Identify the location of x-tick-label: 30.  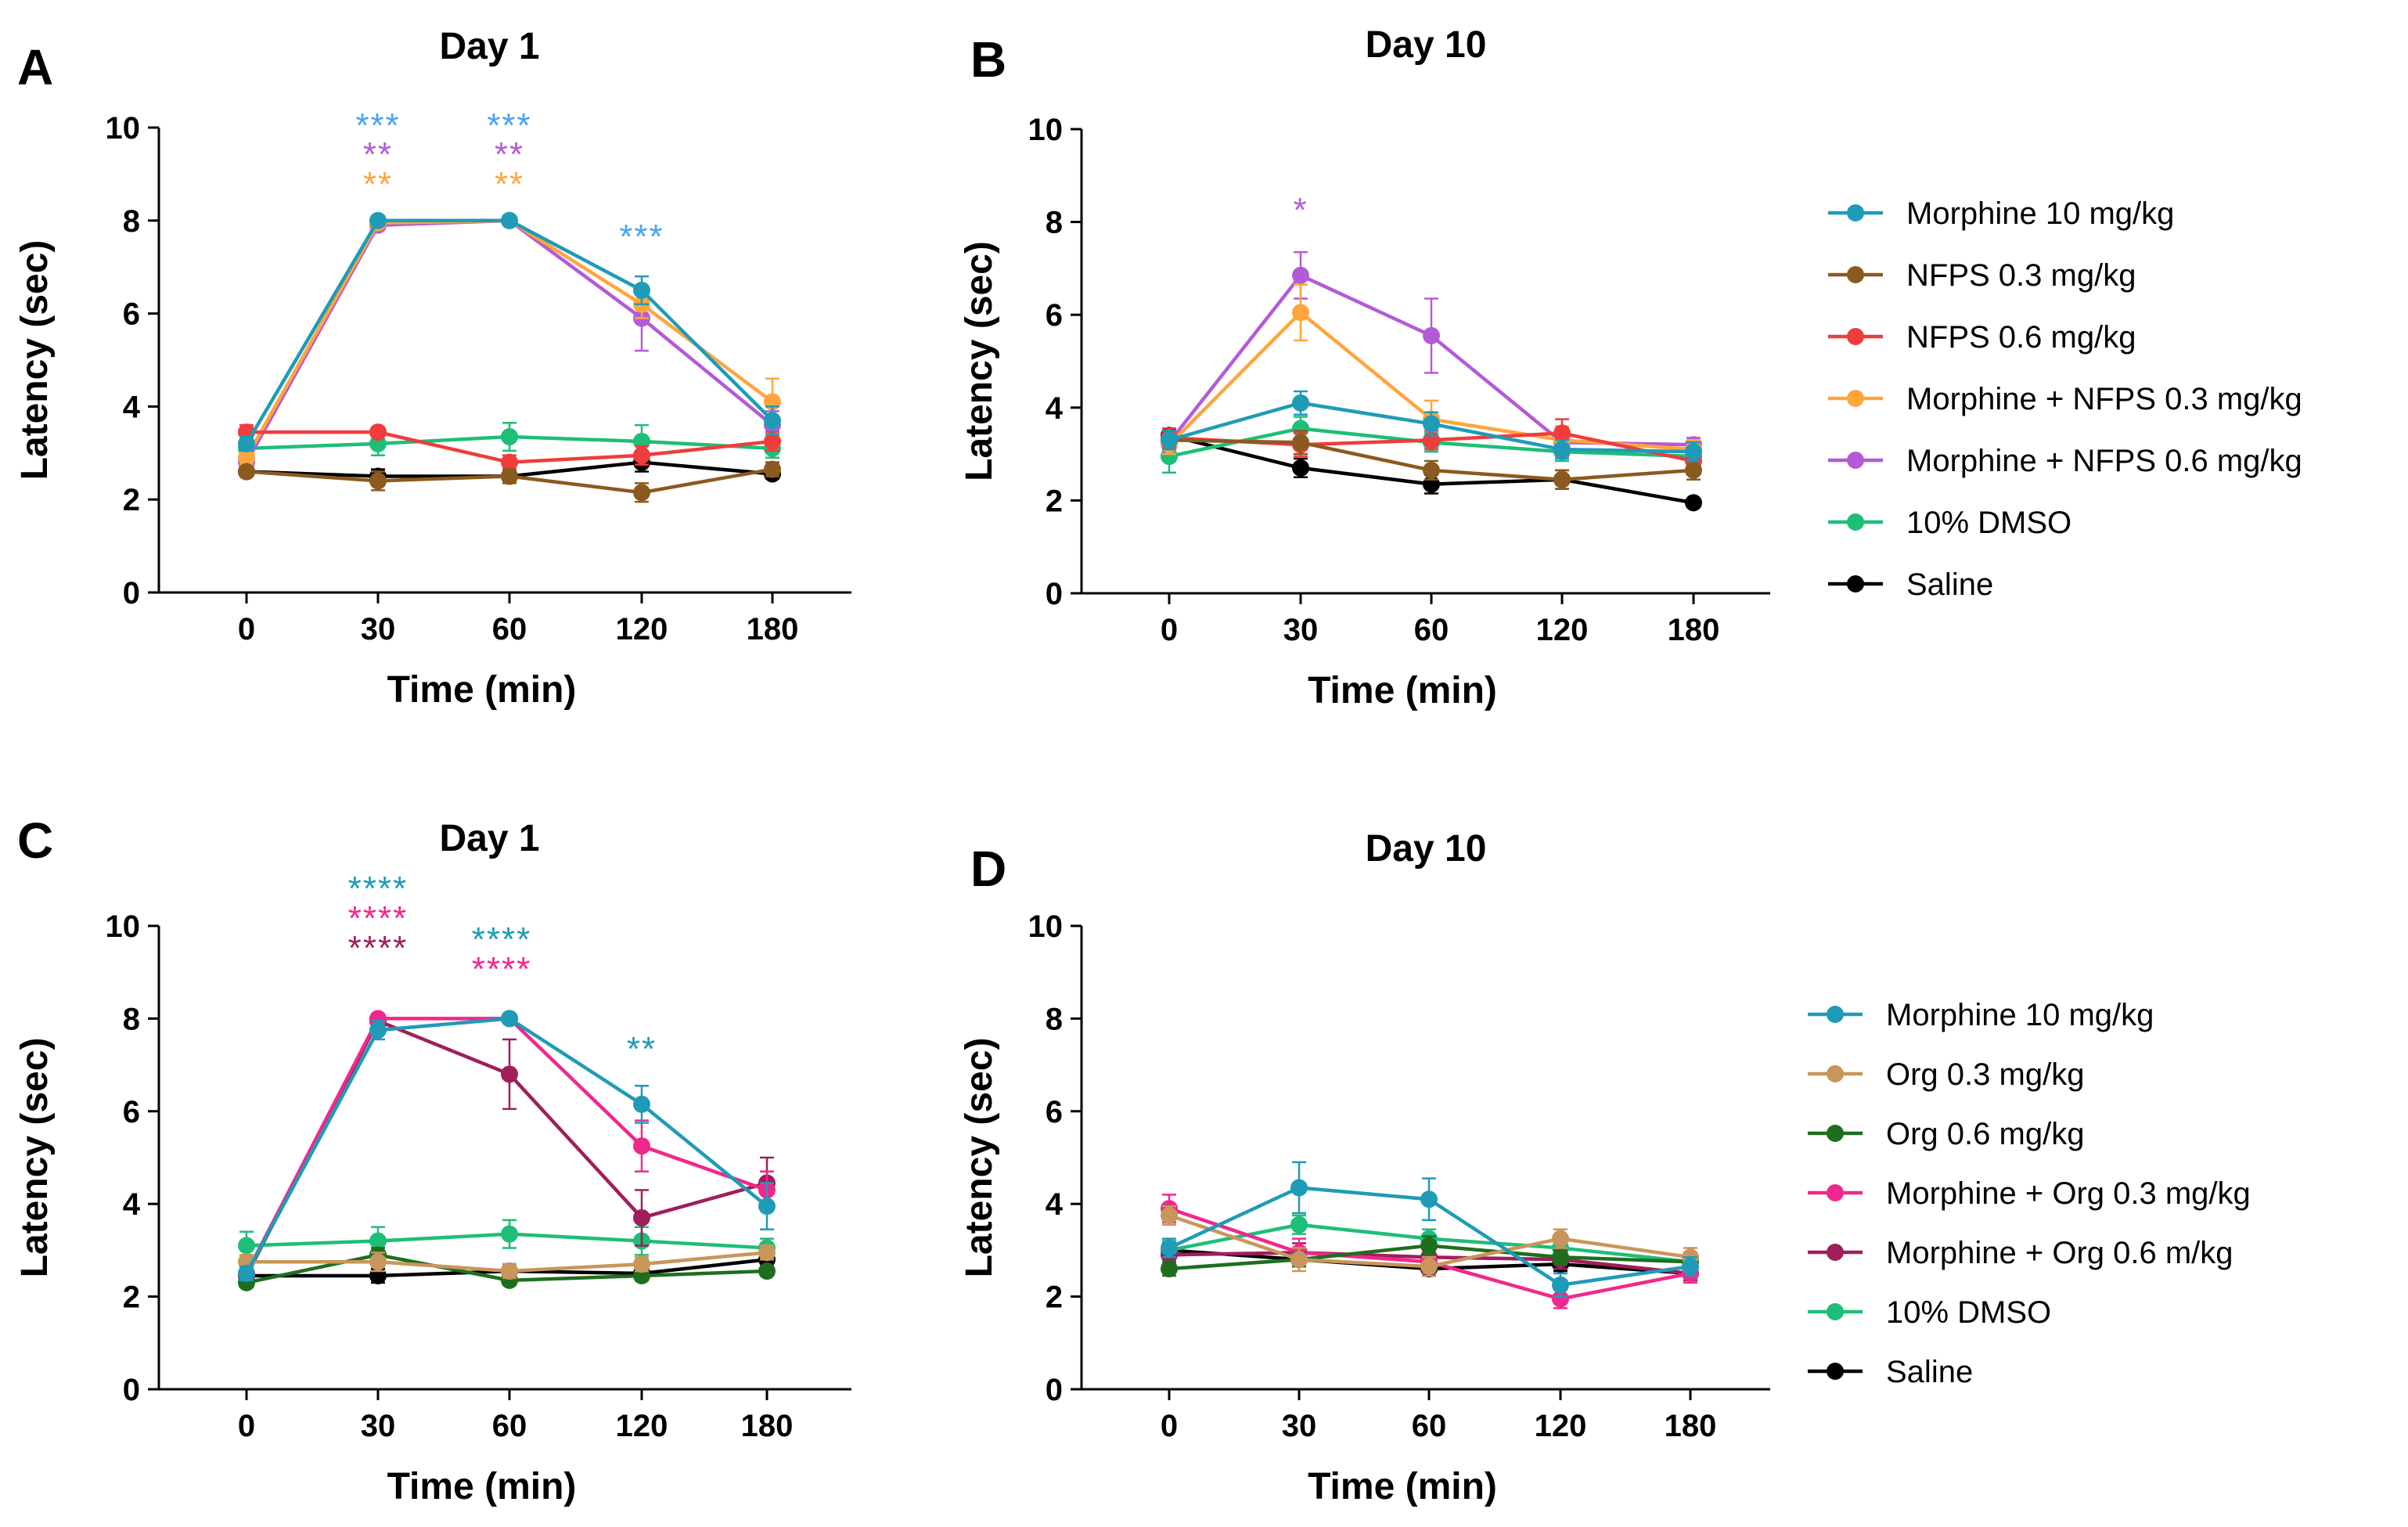
(1301, 630).